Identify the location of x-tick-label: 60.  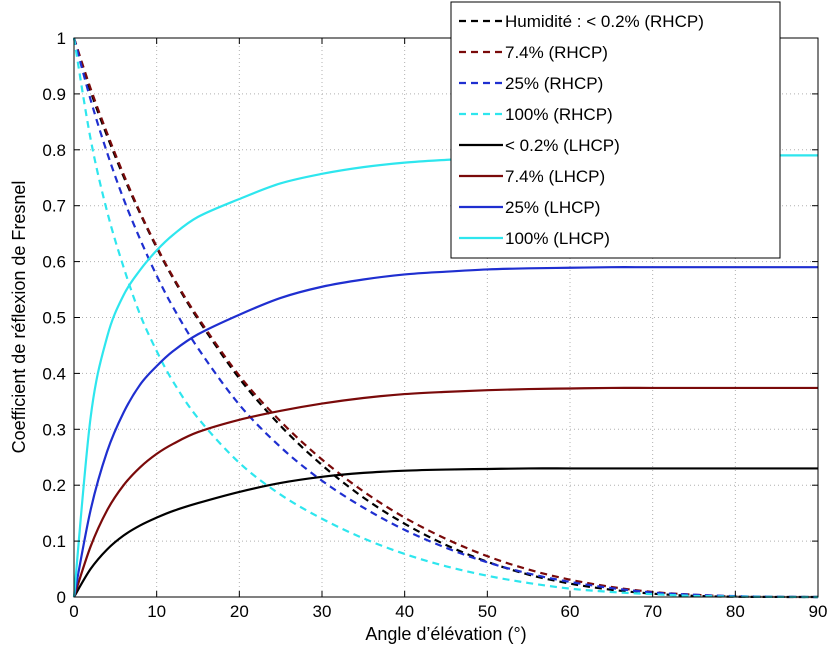
(570, 611).